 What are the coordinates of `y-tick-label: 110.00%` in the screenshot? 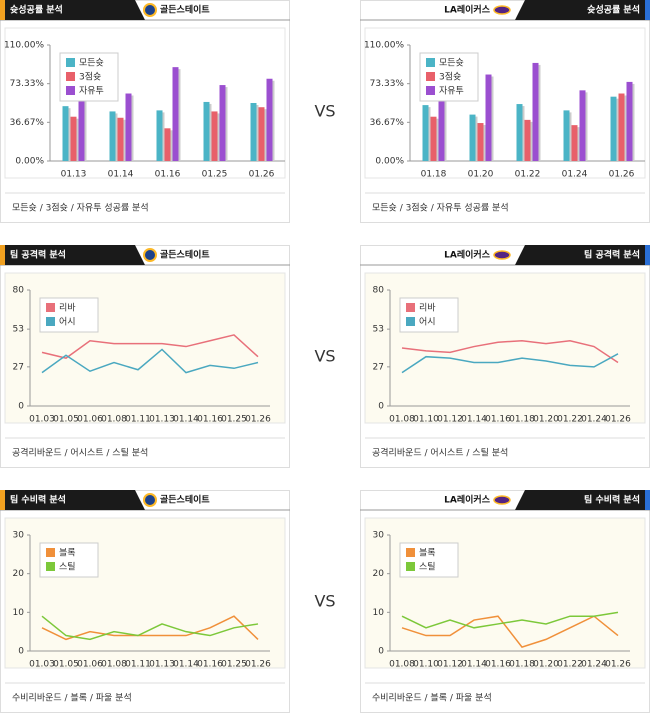 It's located at (24, 46).